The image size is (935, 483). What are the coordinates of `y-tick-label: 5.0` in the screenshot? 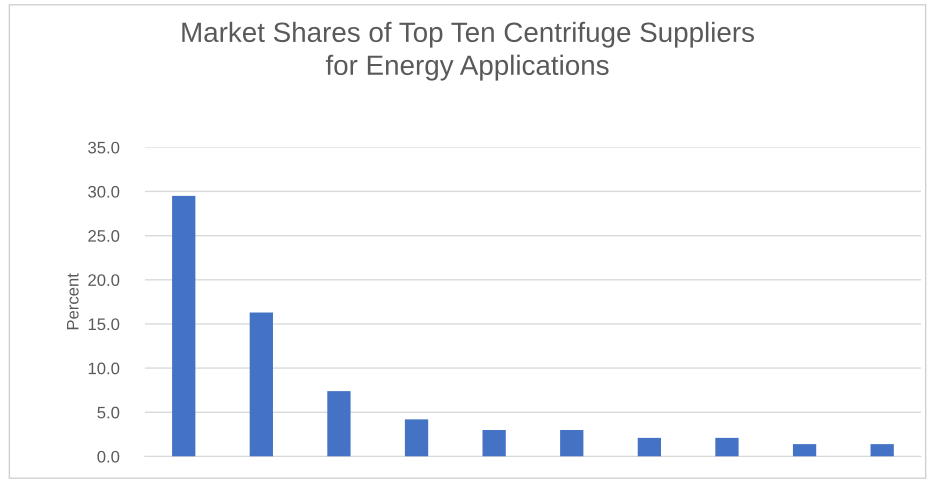 It's located at (108, 412).